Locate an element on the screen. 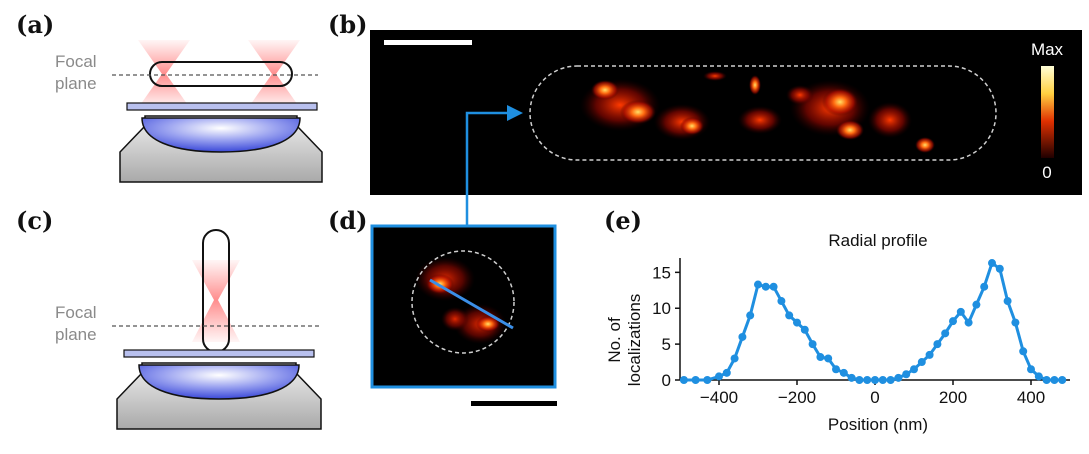 This screenshot has width=1089, height=454. panel-d-image is located at coordinates (463, 315).